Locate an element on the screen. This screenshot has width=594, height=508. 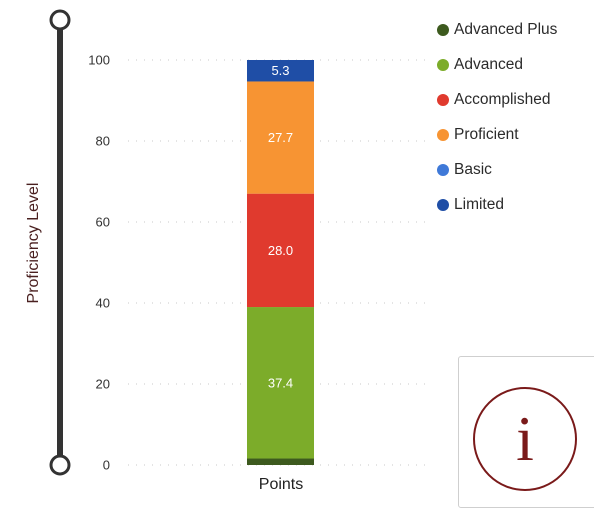
legend-item-advanced-plus: Advanced Plus is located at coordinates (497, 29).